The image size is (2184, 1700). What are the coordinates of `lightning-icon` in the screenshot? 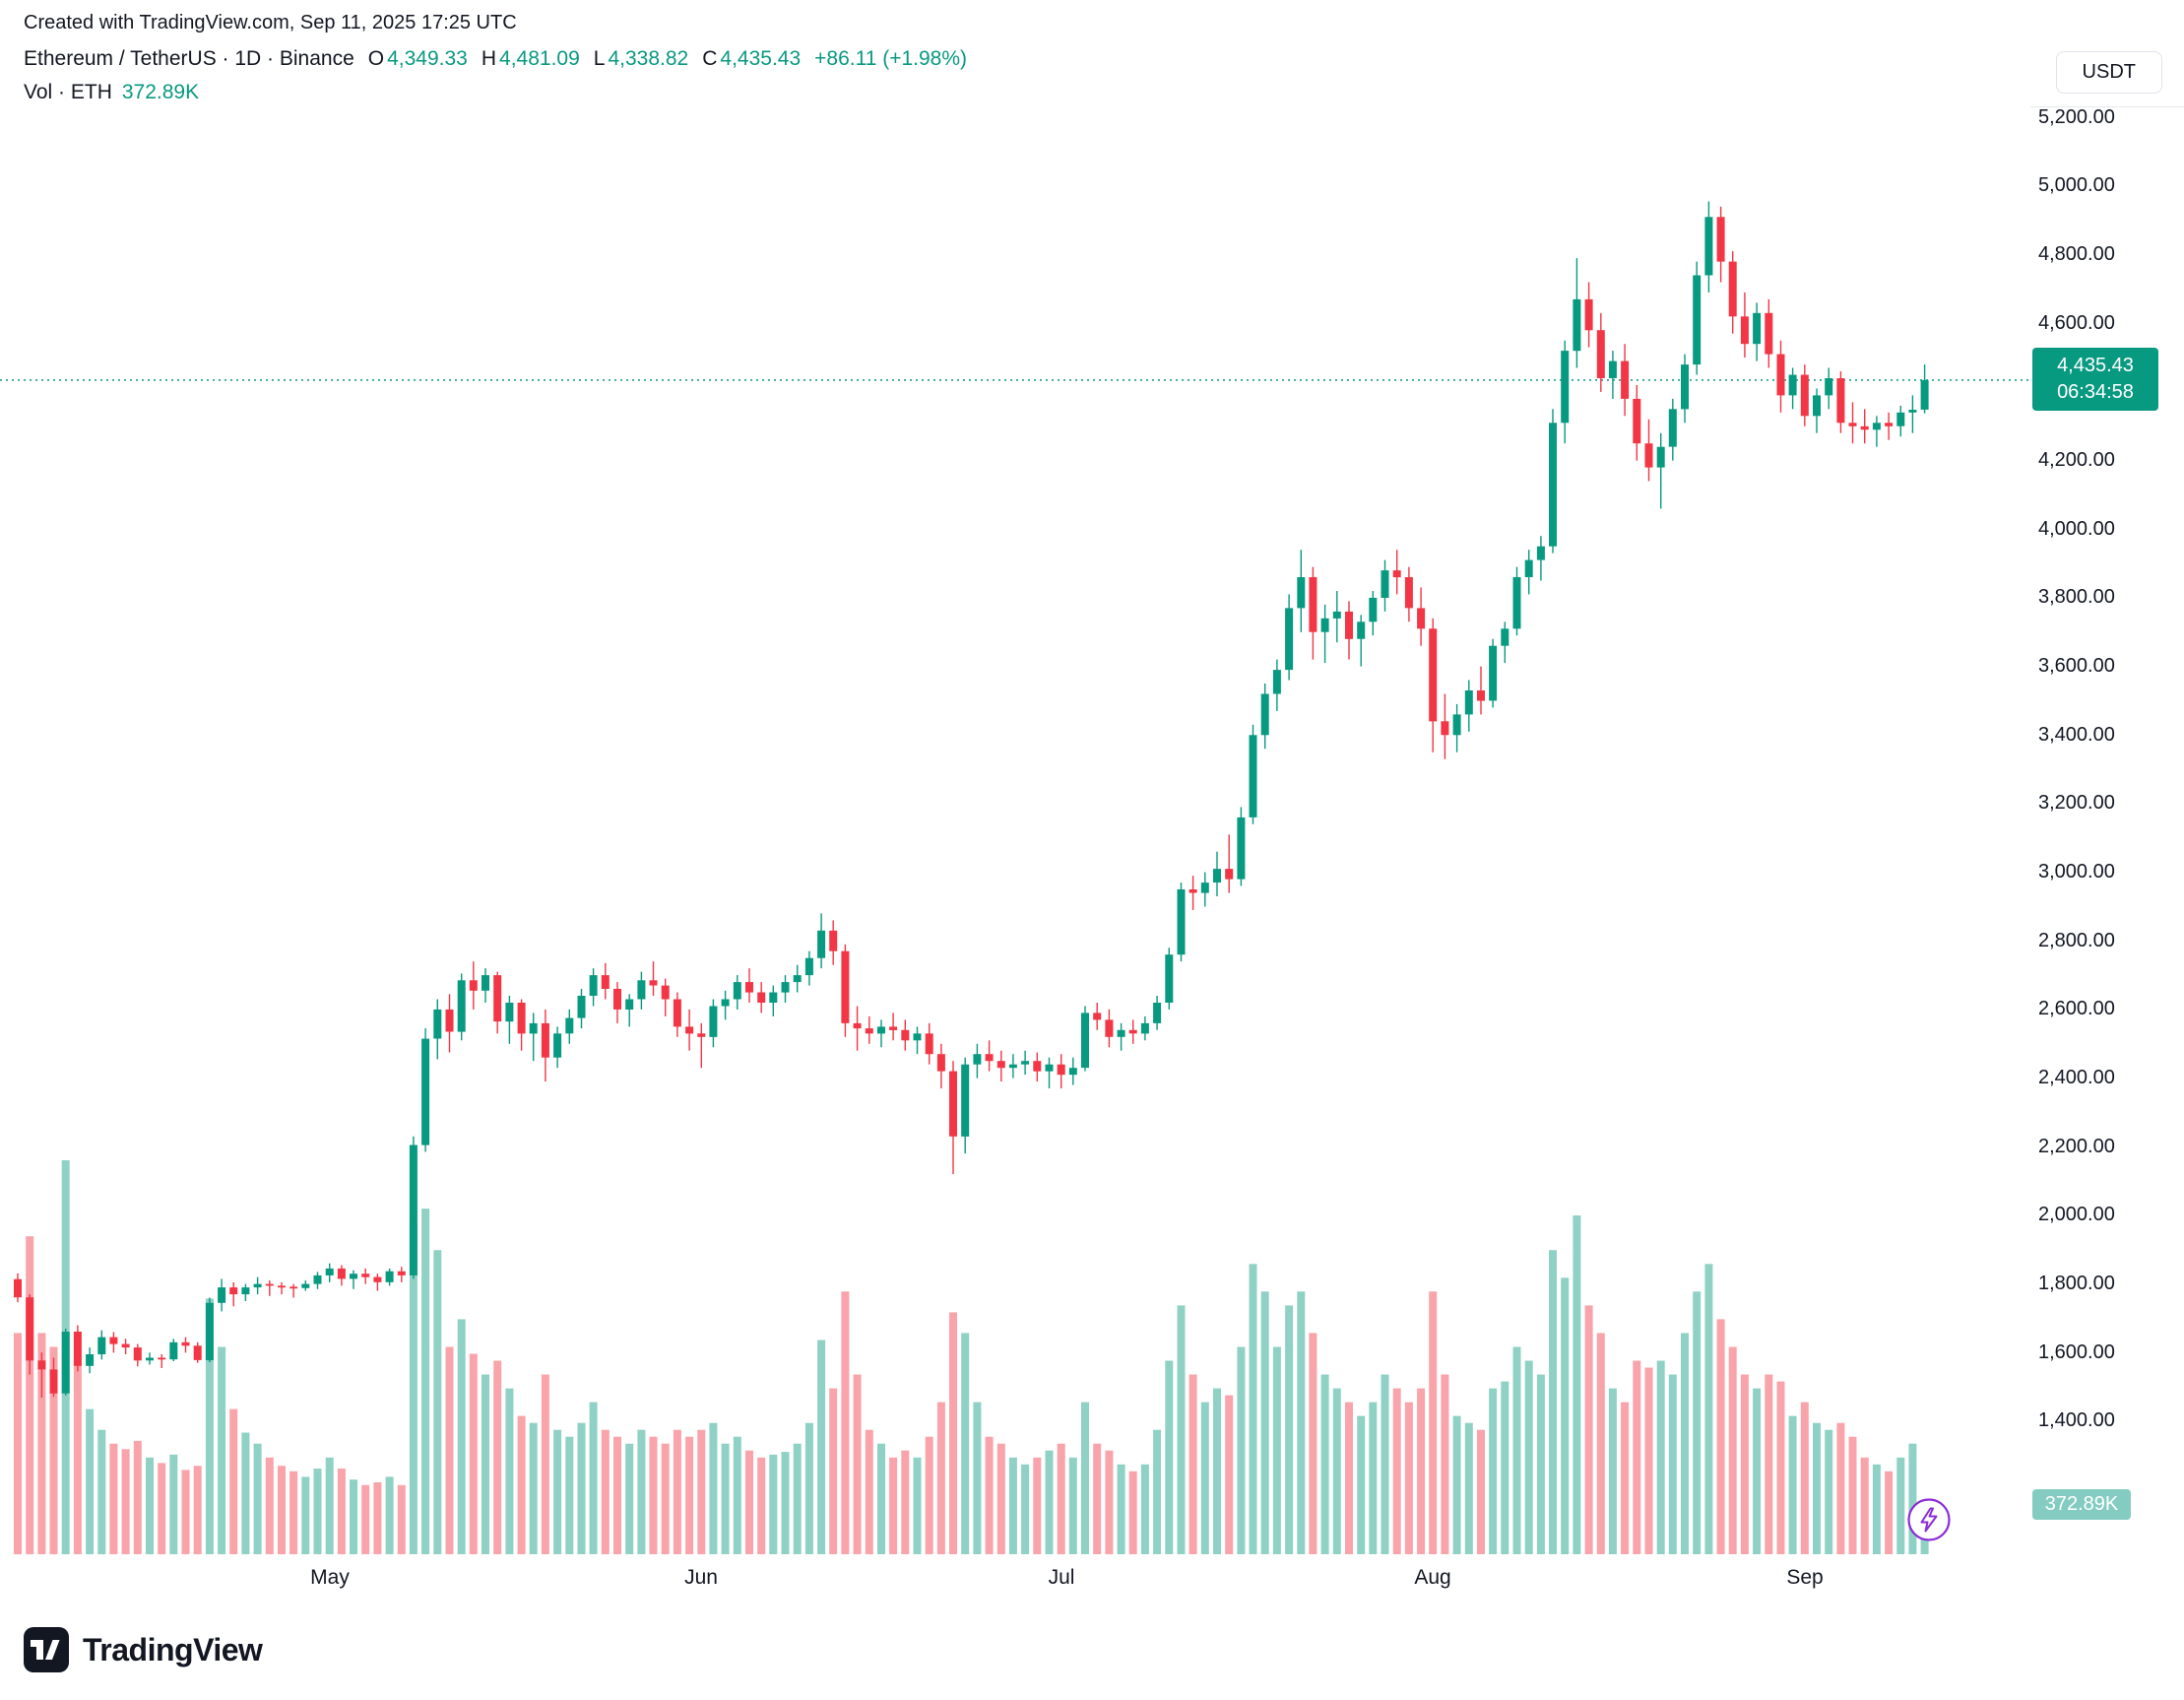 It's located at (1929, 1519).